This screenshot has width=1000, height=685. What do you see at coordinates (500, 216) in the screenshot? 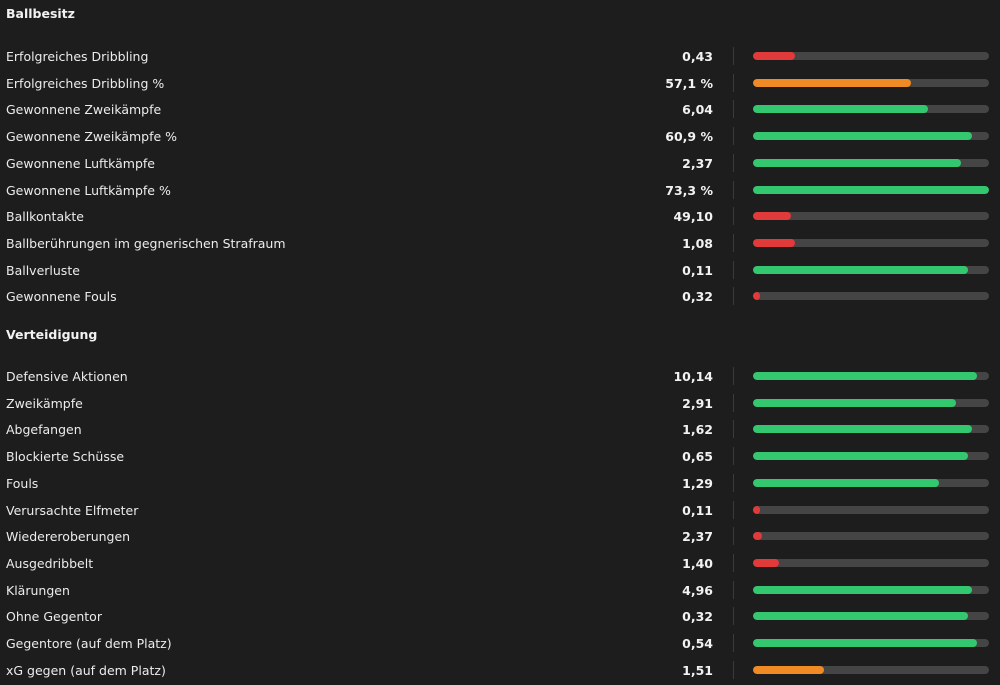
I see `stat-row: Ballkontakte 49,10` at bounding box center [500, 216].